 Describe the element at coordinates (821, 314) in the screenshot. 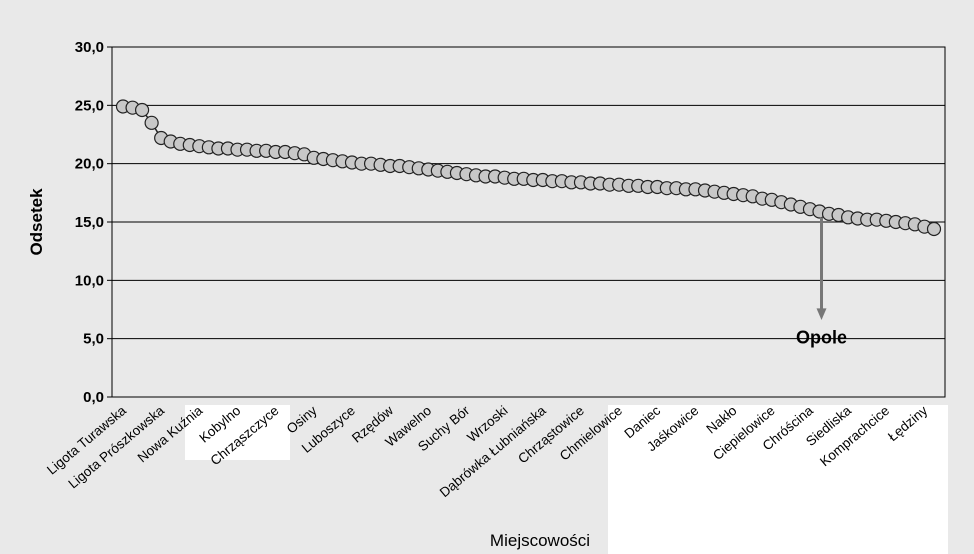

I see `annotation-arrowhead` at that location.